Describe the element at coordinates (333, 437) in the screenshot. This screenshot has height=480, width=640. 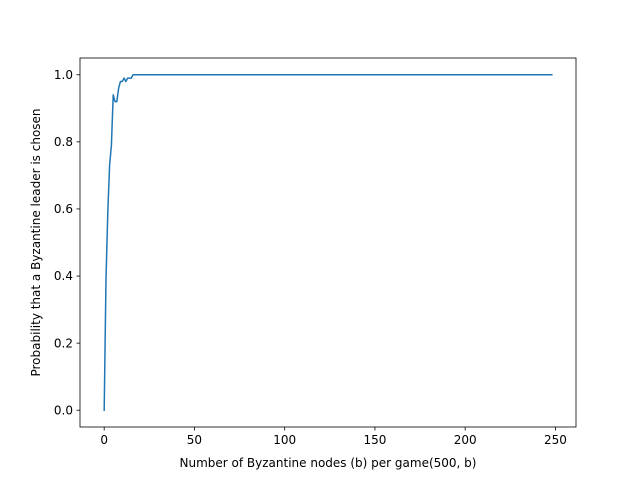
I see `x-axis-ticks: 0 50 100 150 200 250` at that location.